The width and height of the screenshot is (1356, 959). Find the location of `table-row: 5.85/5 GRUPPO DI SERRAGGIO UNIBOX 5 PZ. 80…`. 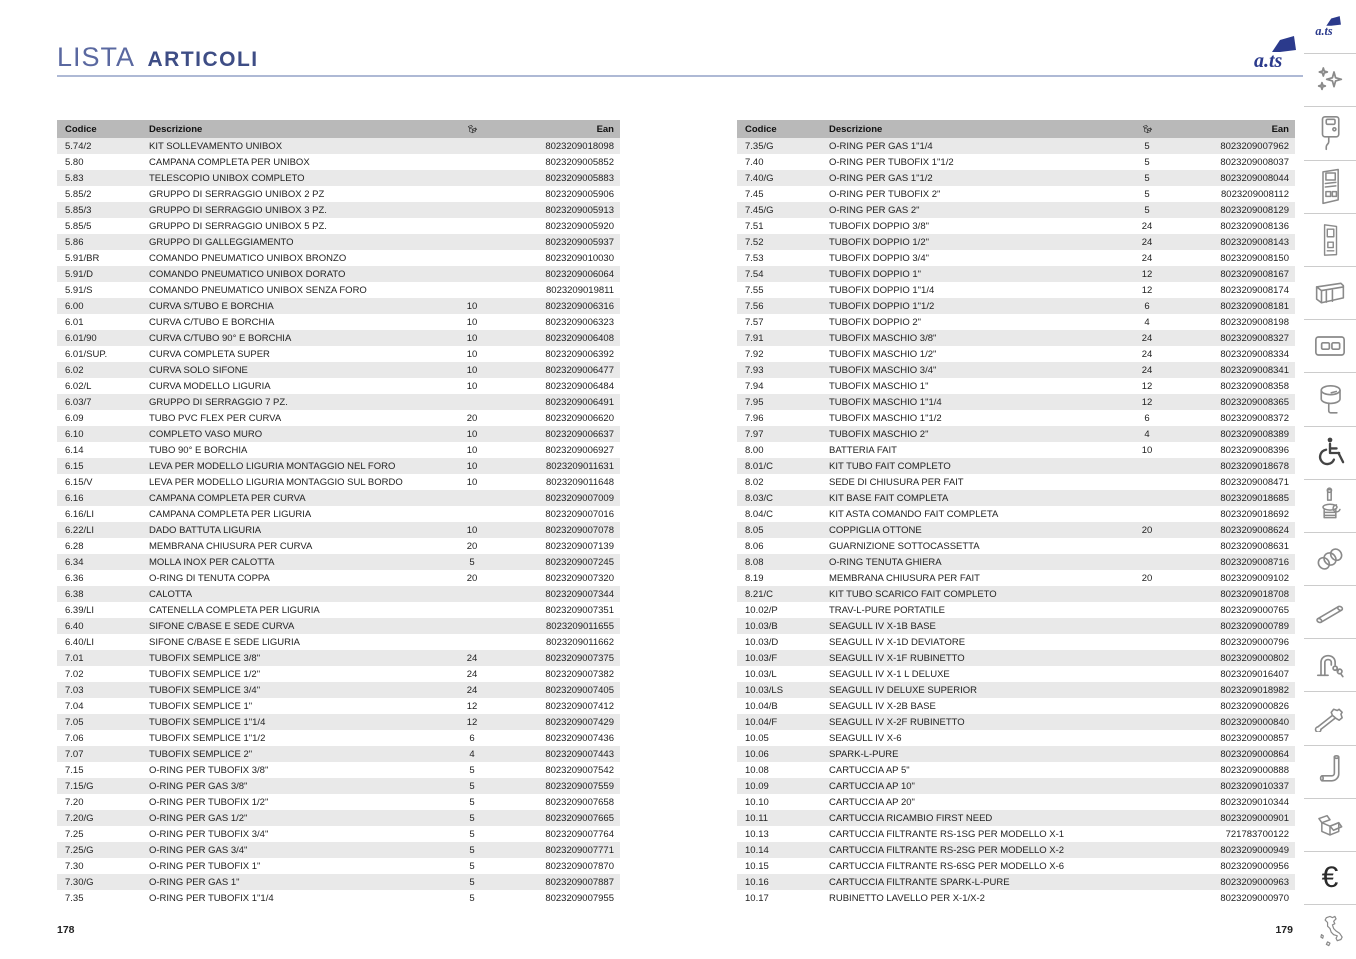

table-row: 5.85/5 GRUPPO DI SERRAGGIO UNIBOX 5 PZ. 80… is located at coordinates (338, 226).